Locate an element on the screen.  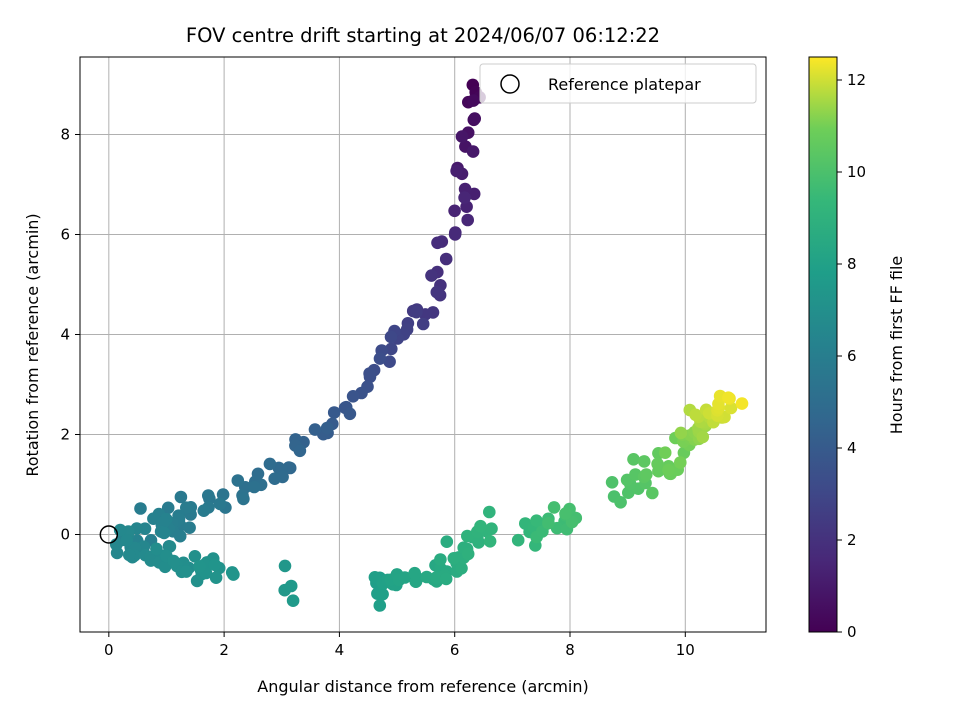
colorbar-tick-label: 6 is located at coordinates (852, 356).